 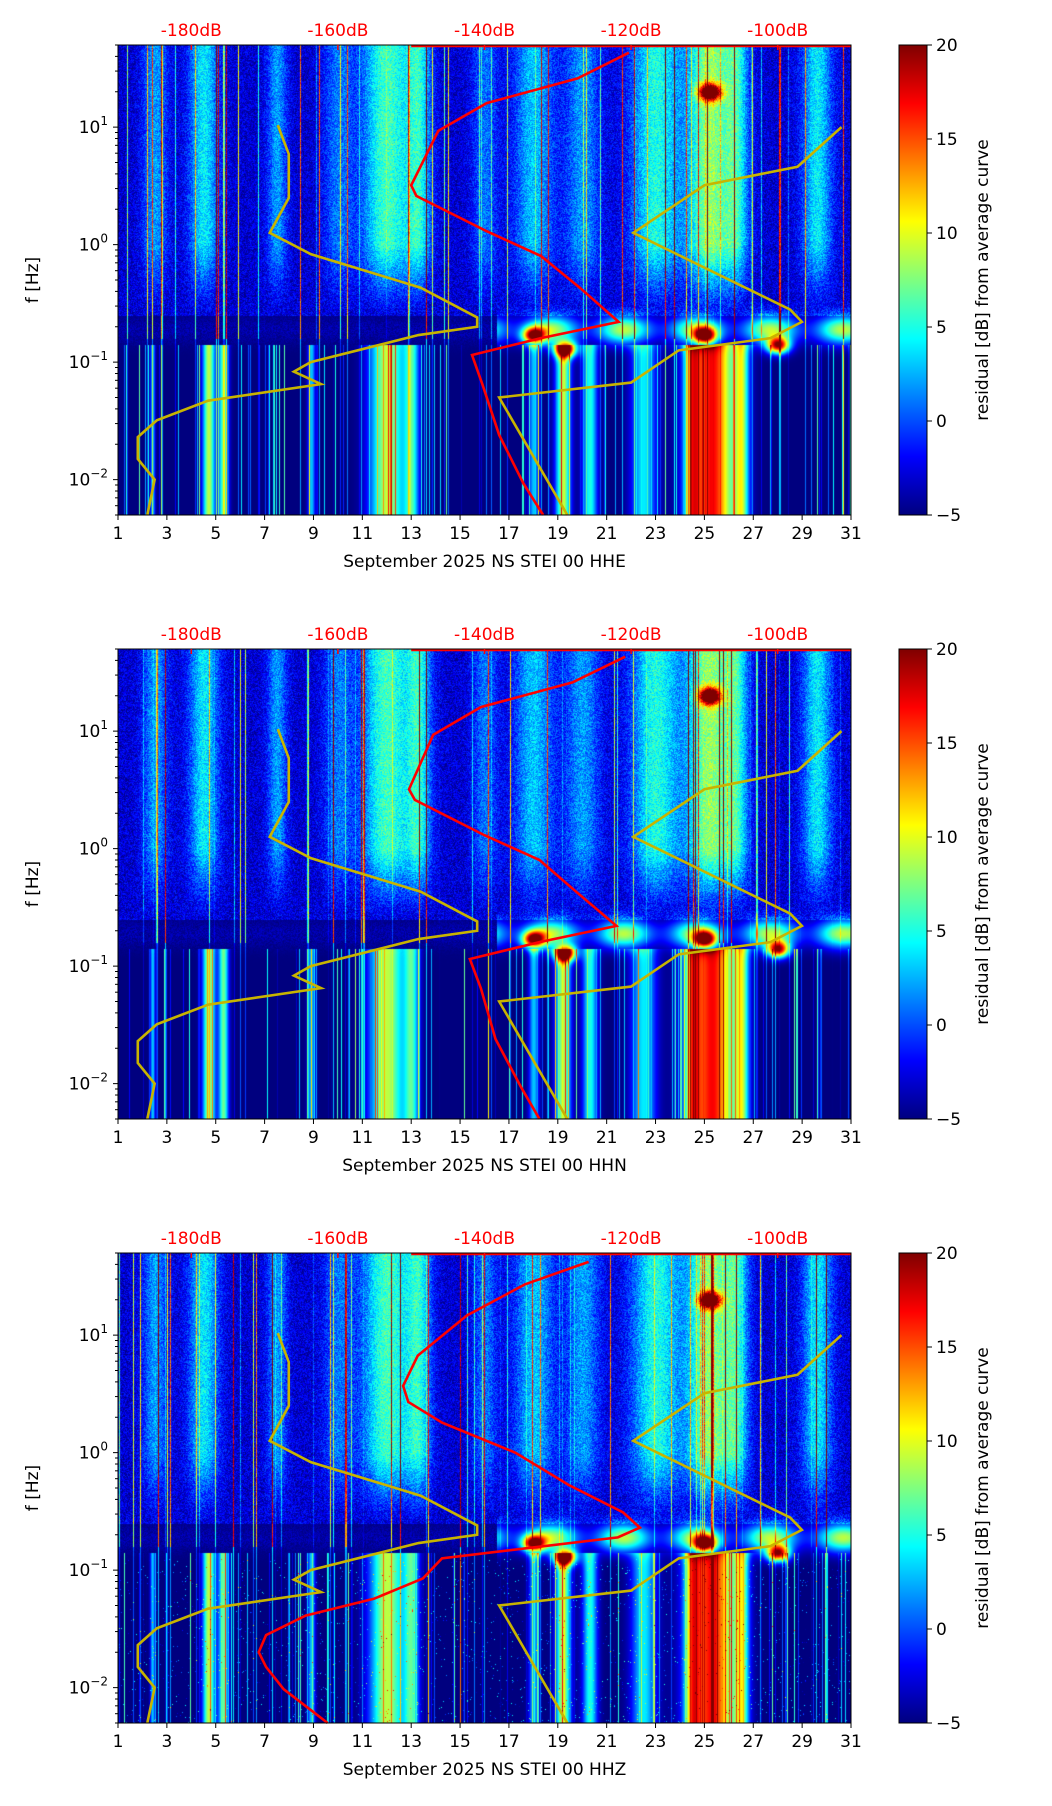 What do you see at coordinates (484, 1166) in the screenshot?
I see `x-axis-label: September 2025 NS STEI 00 HHN` at bounding box center [484, 1166].